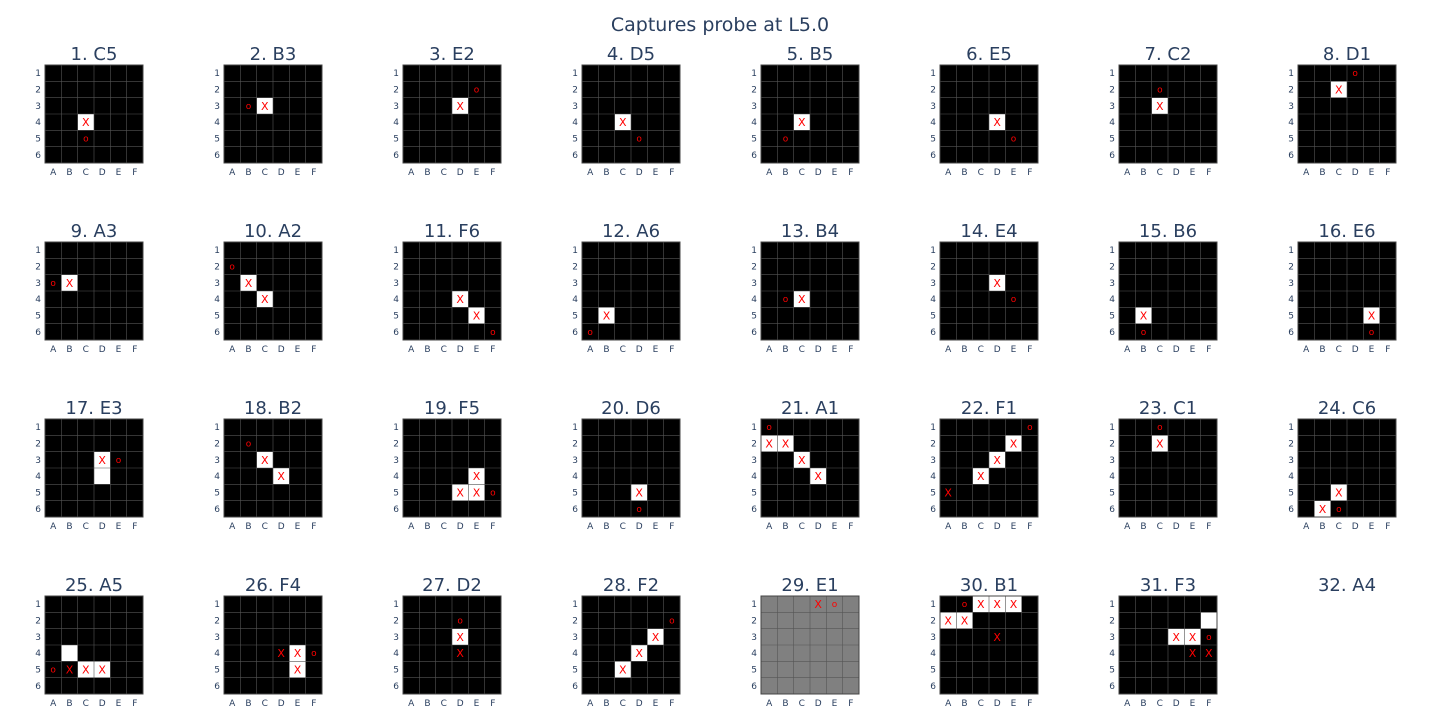 This screenshot has height=720, width=1440. Describe the element at coordinates (94, 231) in the screenshot. I see `panel-title: 9. A3` at that location.